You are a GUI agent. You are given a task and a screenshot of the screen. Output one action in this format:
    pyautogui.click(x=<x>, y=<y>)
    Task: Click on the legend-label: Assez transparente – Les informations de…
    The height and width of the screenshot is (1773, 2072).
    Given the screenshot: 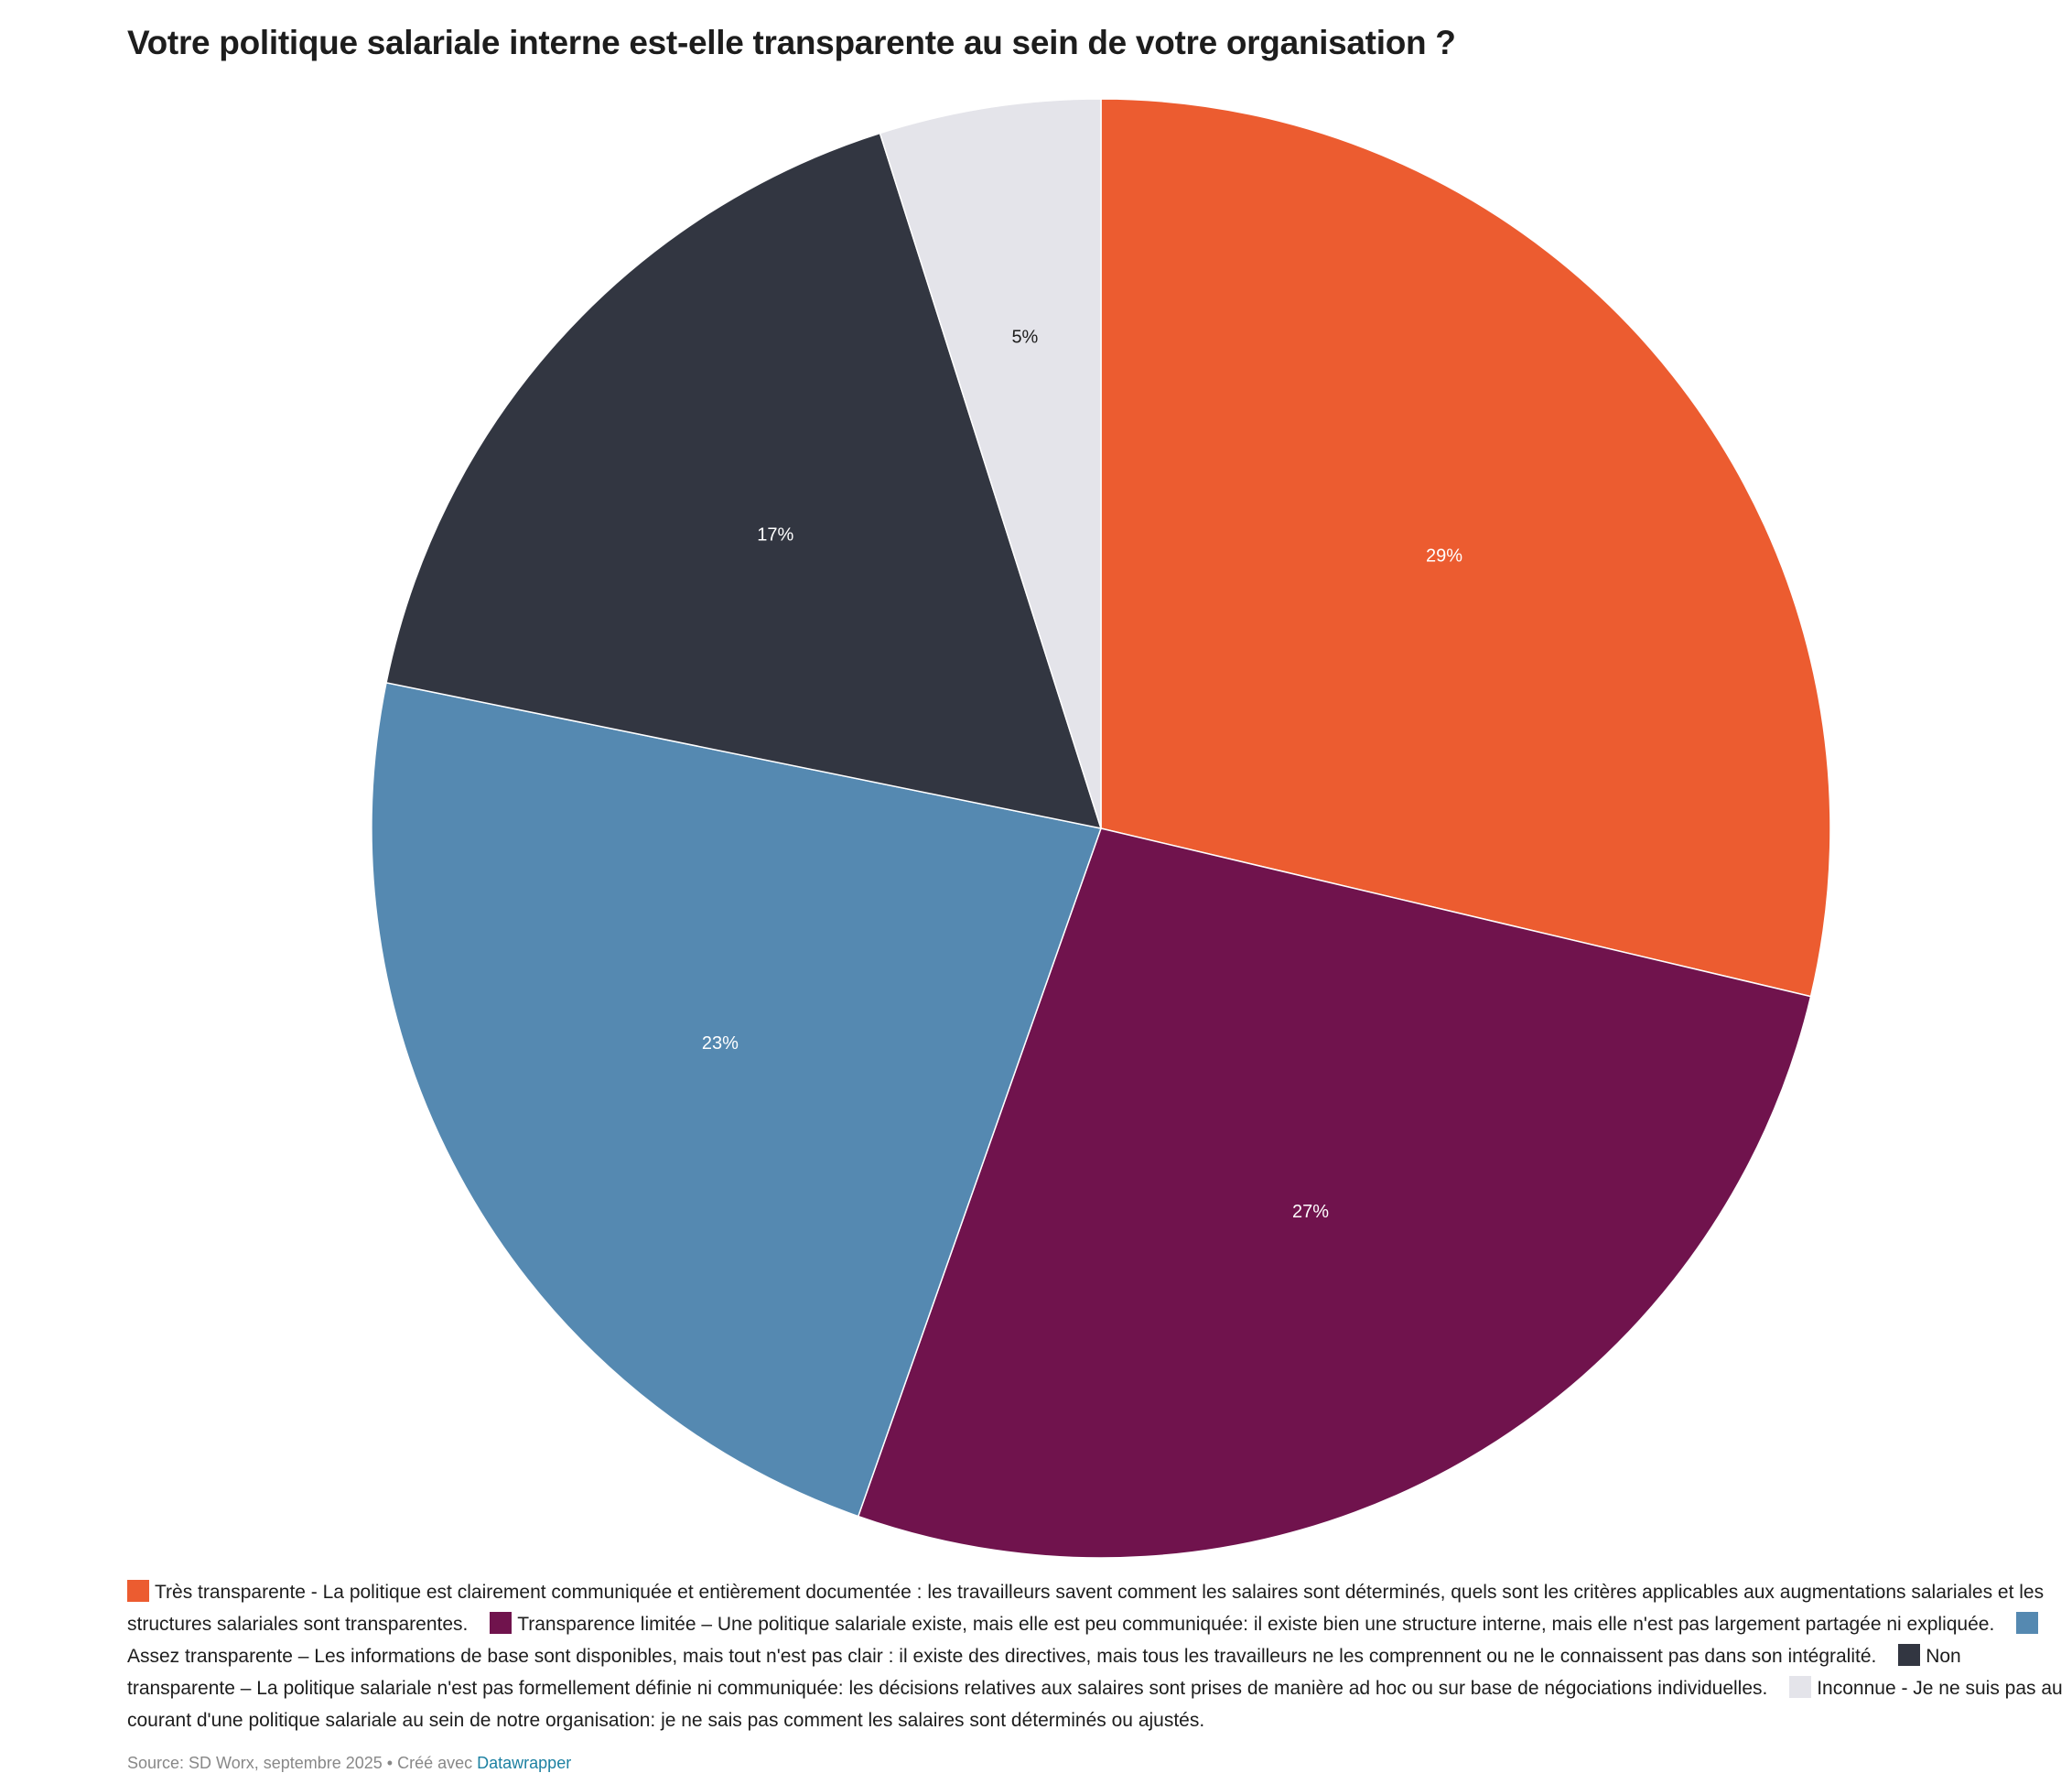 What is the action you would take?
    pyautogui.click(x=1002, y=1656)
    